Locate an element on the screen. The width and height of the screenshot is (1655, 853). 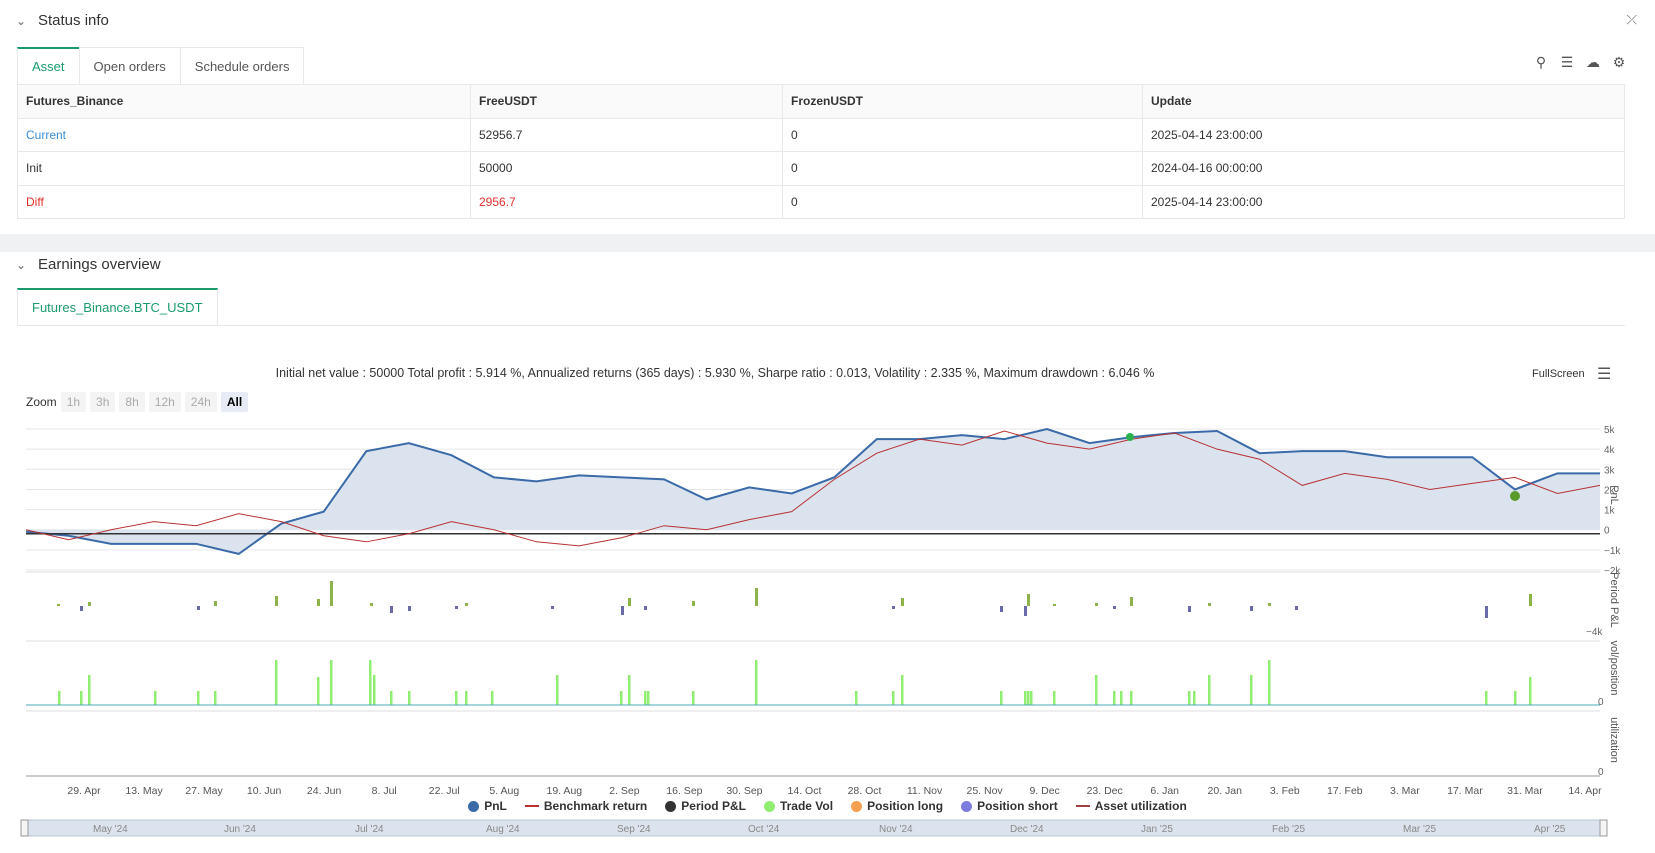
tab-schedule-orders: Schedule orders is located at coordinates (242, 65).